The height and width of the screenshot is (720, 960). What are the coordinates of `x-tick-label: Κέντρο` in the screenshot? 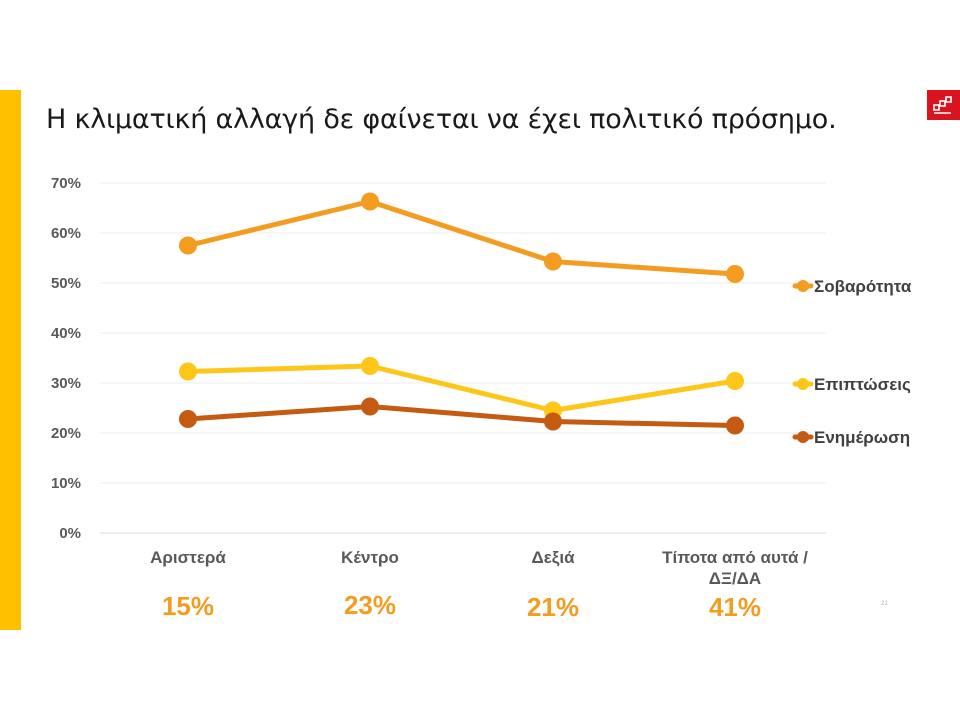 It's located at (370, 557).